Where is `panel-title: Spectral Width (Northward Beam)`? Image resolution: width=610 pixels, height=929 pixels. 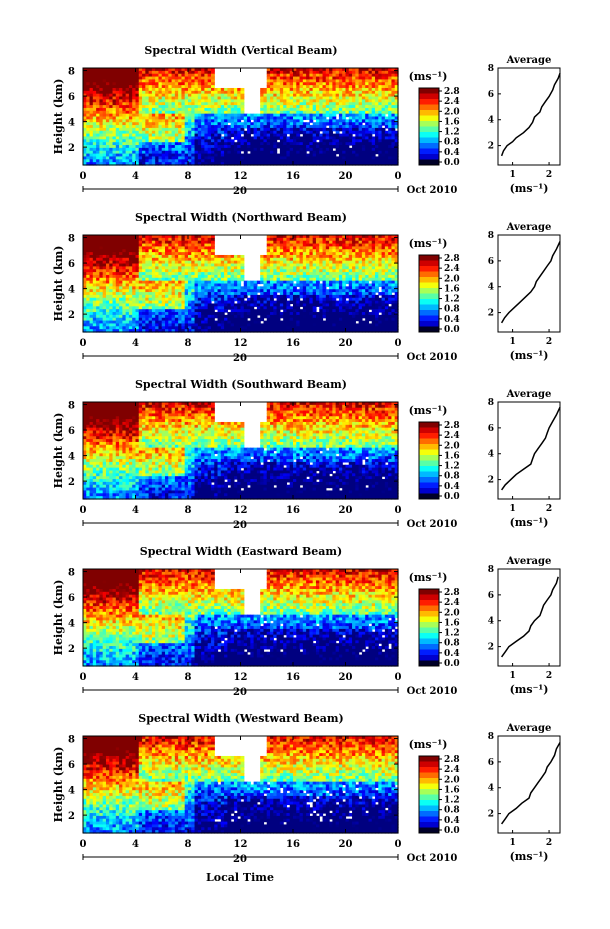 panel-title: Spectral Width (Northward Beam) is located at coordinates (241, 217).